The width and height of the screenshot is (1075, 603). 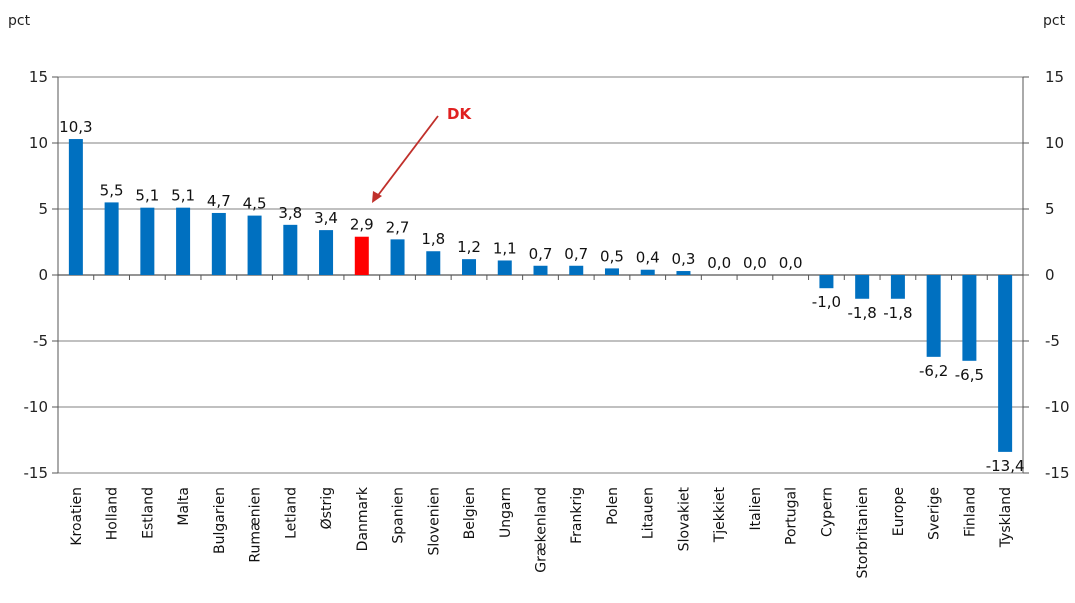 What do you see at coordinates (613, 506) in the screenshot?
I see `category-label: Polen` at bounding box center [613, 506].